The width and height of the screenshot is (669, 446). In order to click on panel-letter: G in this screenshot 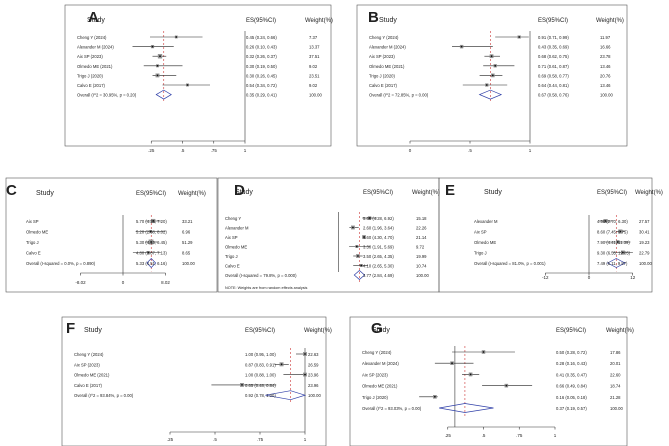, I will do `click(377, 328)`.